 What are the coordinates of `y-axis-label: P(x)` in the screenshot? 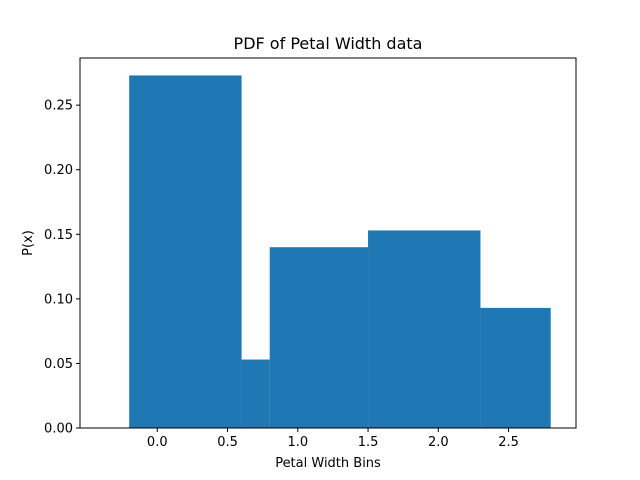 It's located at (28, 243).